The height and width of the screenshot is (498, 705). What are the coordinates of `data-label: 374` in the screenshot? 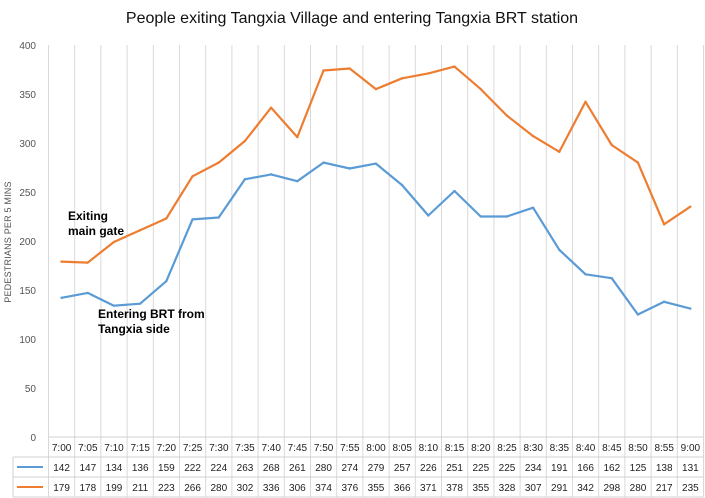 It's located at (323, 488).